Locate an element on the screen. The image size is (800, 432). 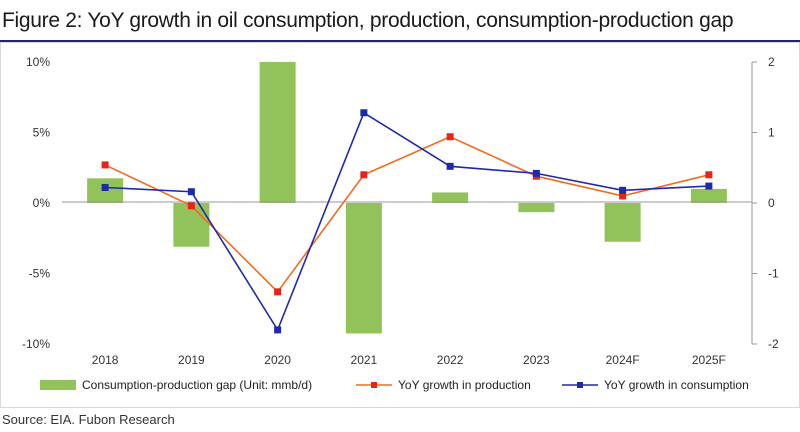
legend-gap-swatch is located at coordinates (58, 385).